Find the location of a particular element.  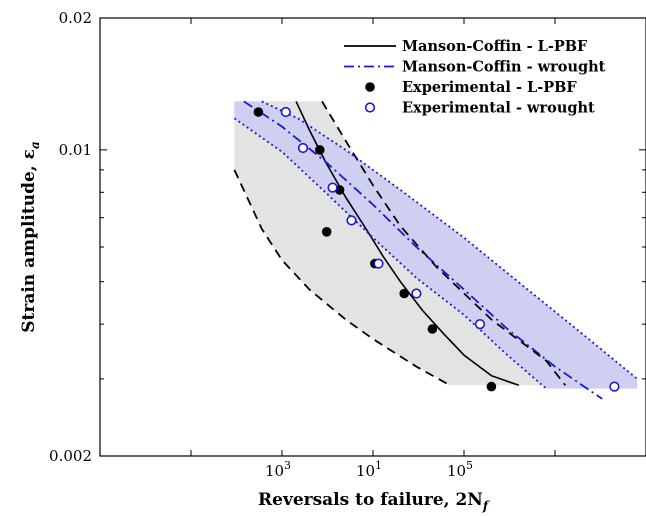

y-tick-label: 0.002 is located at coordinates (70, 456).